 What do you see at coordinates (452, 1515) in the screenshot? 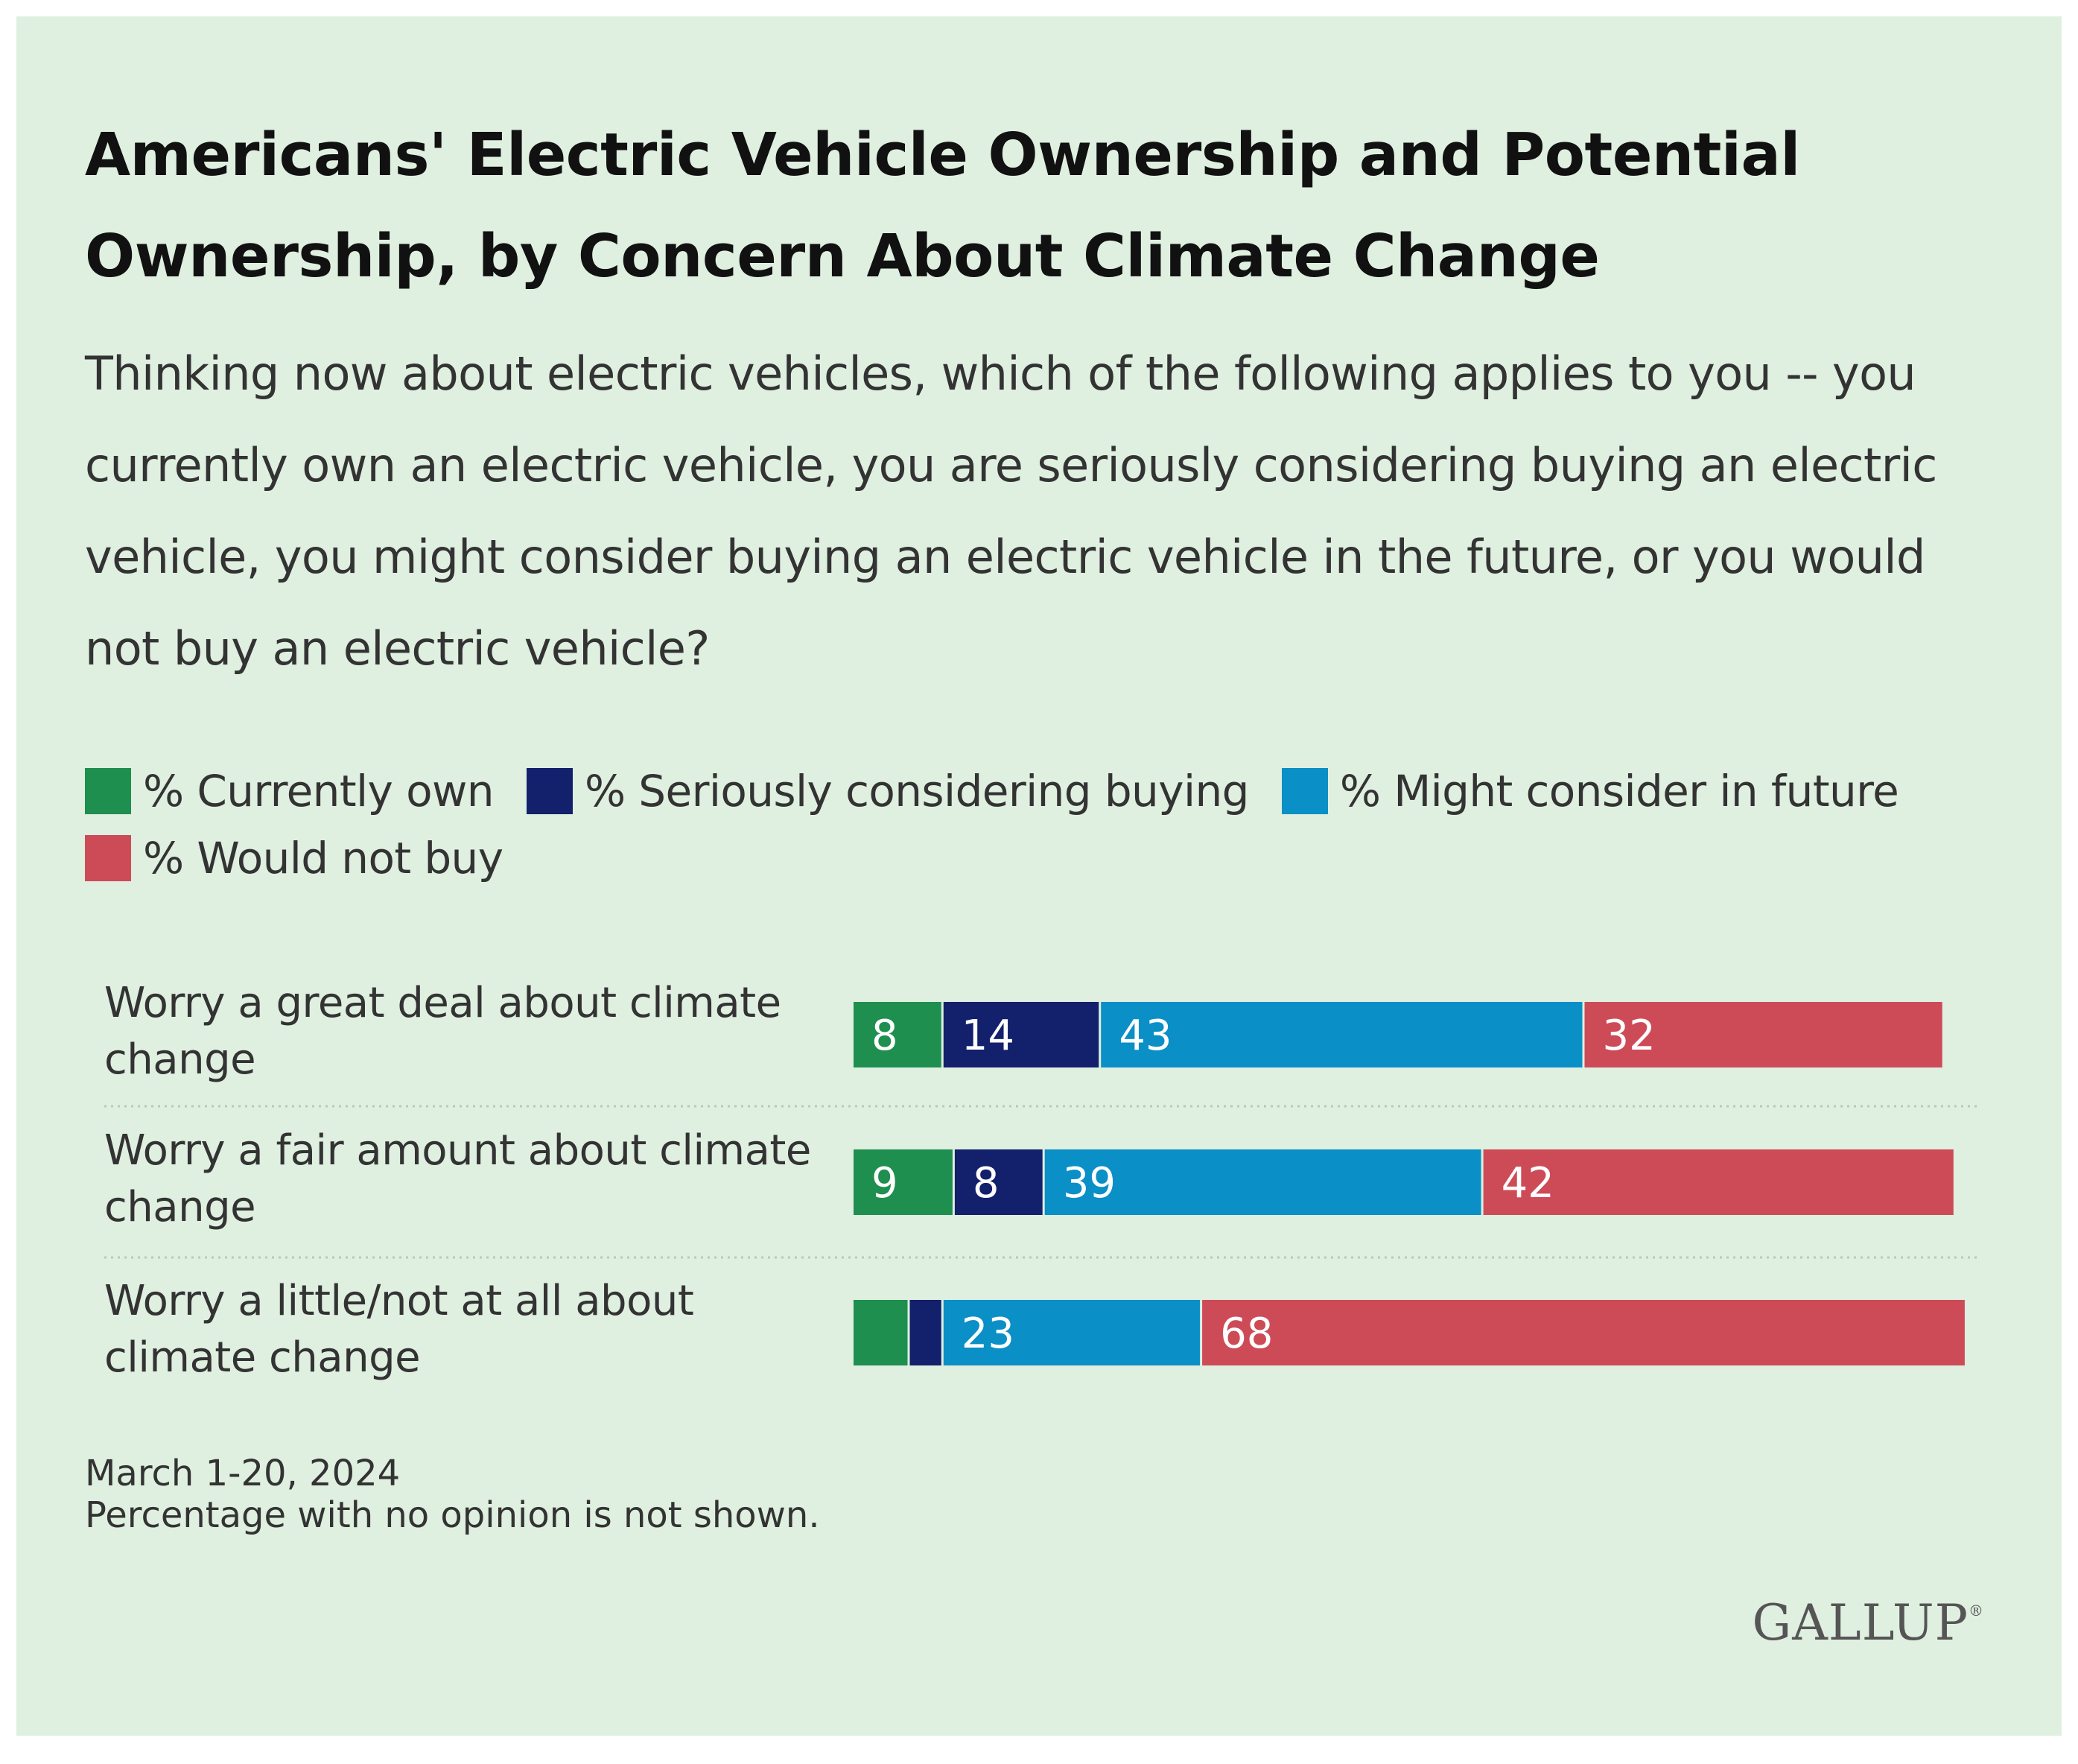
I see `footnote-note: Percentage with no opinion is not shown.` at bounding box center [452, 1515].